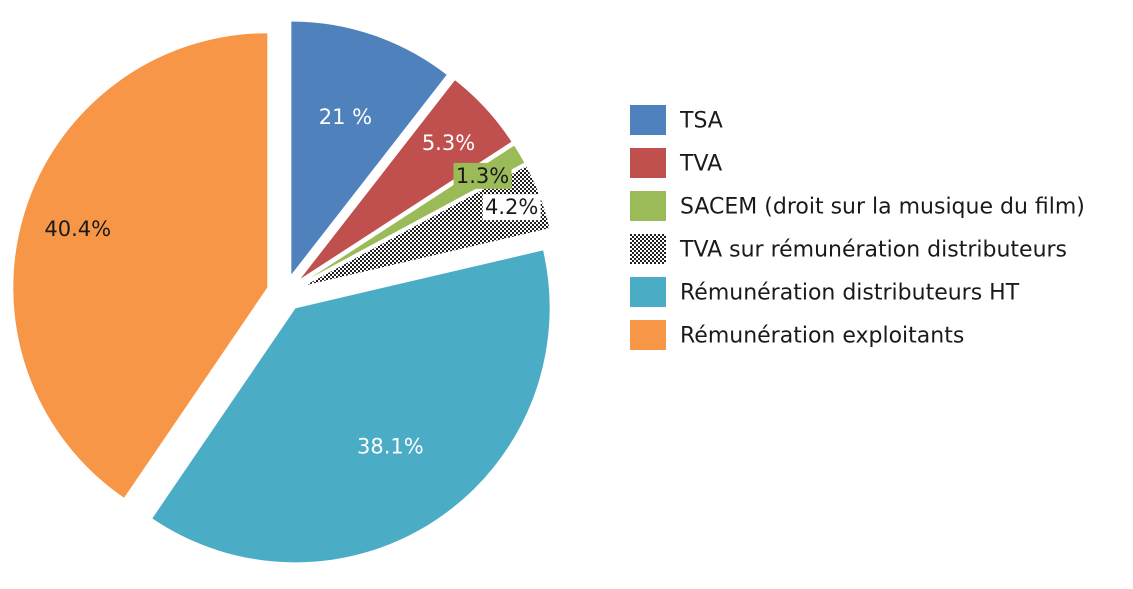  I want to click on pie-data-label-5: 38.1%, so click(390, 447).